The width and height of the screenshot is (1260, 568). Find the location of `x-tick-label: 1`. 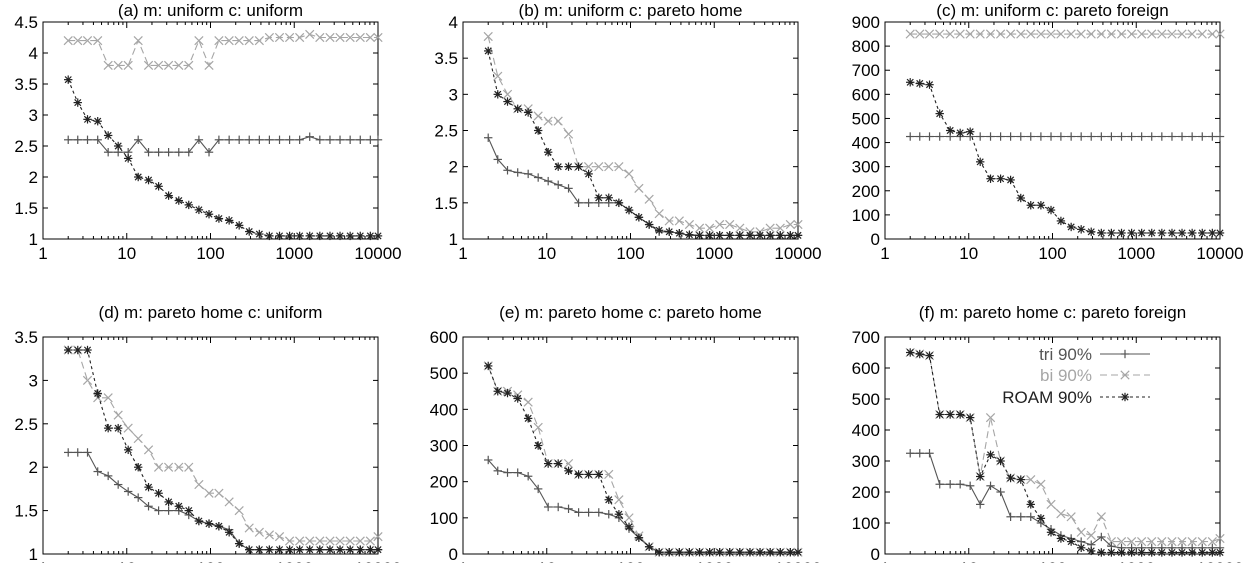

x-tick-label: 1 is located at coordinates (884, 561).